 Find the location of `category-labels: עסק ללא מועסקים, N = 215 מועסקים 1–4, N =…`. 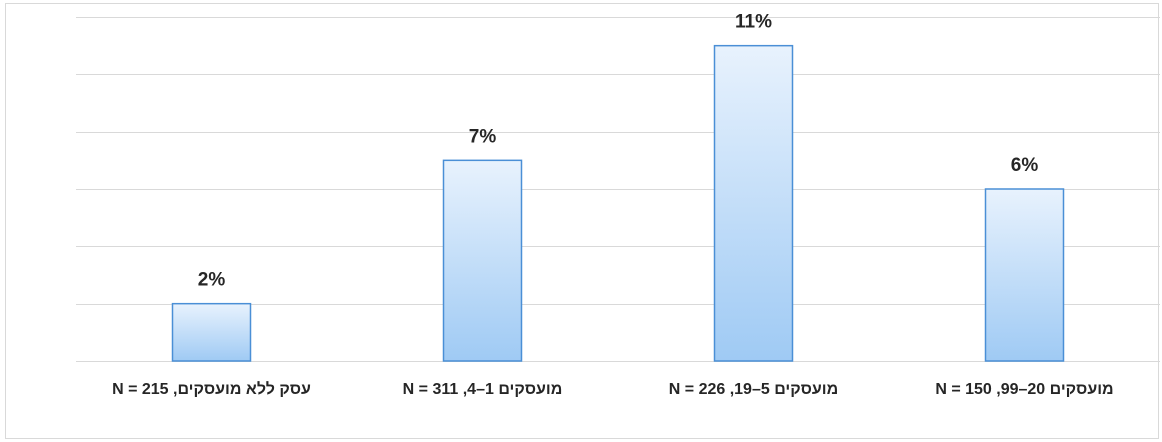

category-labels: עסק ללא מועסקים, N = 215 מועסקים 1–4, N =… is located at coordinates (613, 389).